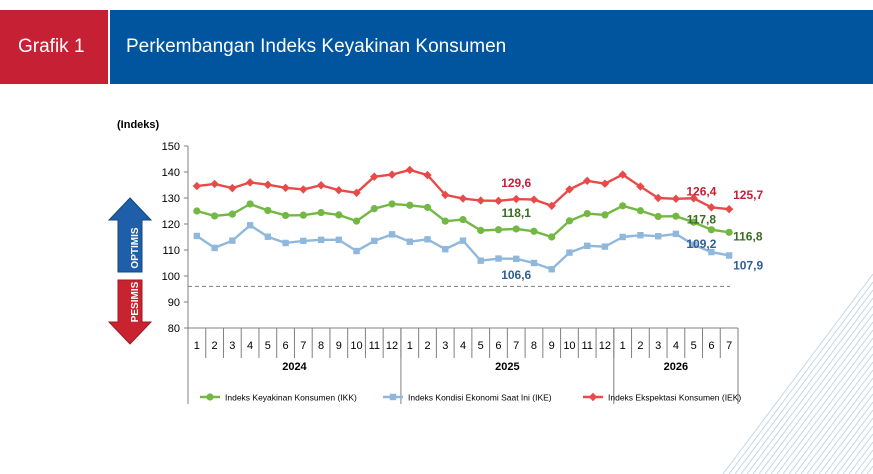 Image resolution: width=873 pixels, height=474 pixels. I want to click on x-tick-label: 8, so click(321, 346).